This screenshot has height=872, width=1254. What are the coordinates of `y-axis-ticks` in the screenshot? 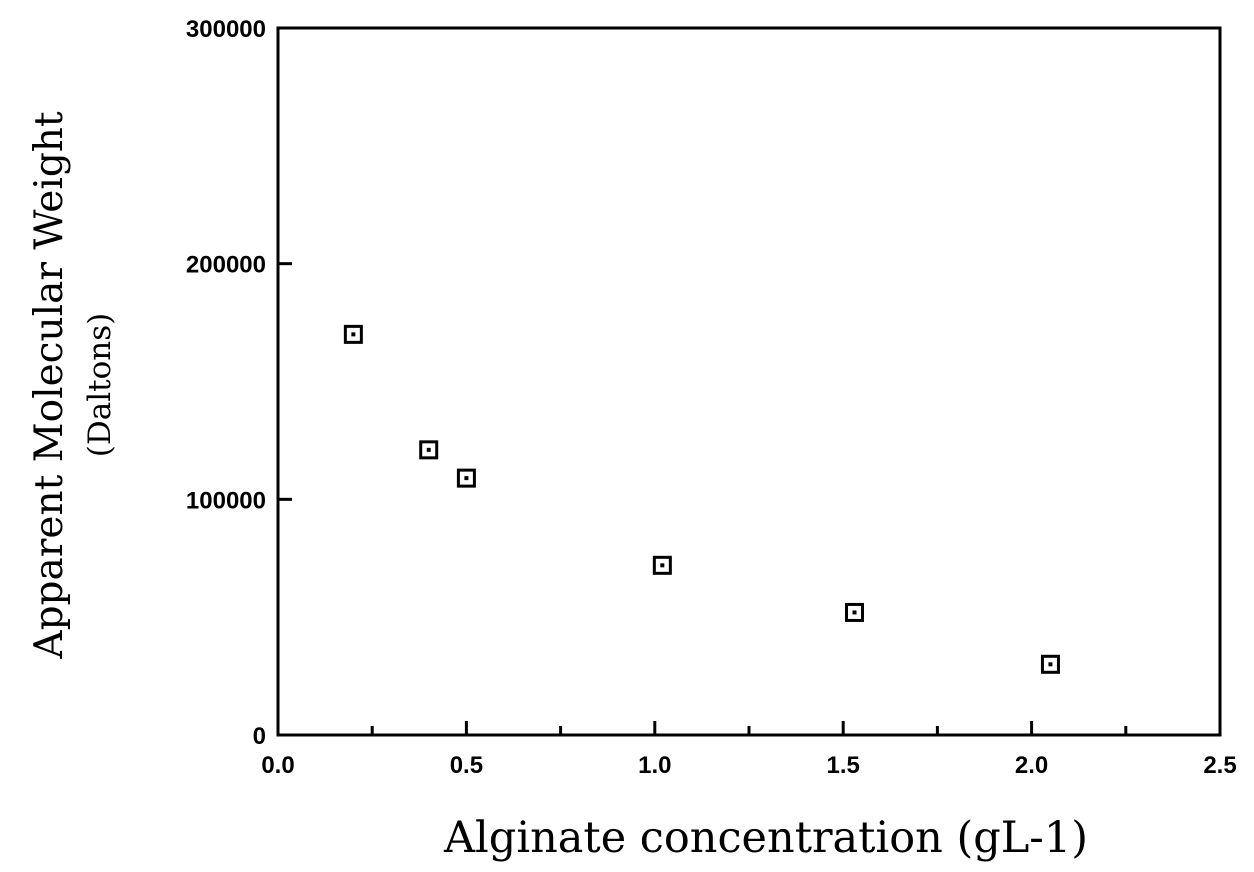 It's located at (285, 381).